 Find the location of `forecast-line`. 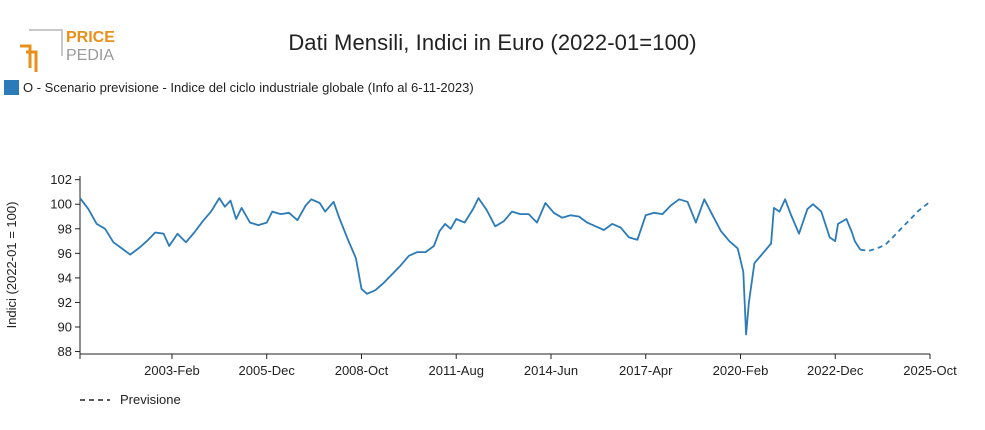

forecast-line is located at coordinates (895, 226).